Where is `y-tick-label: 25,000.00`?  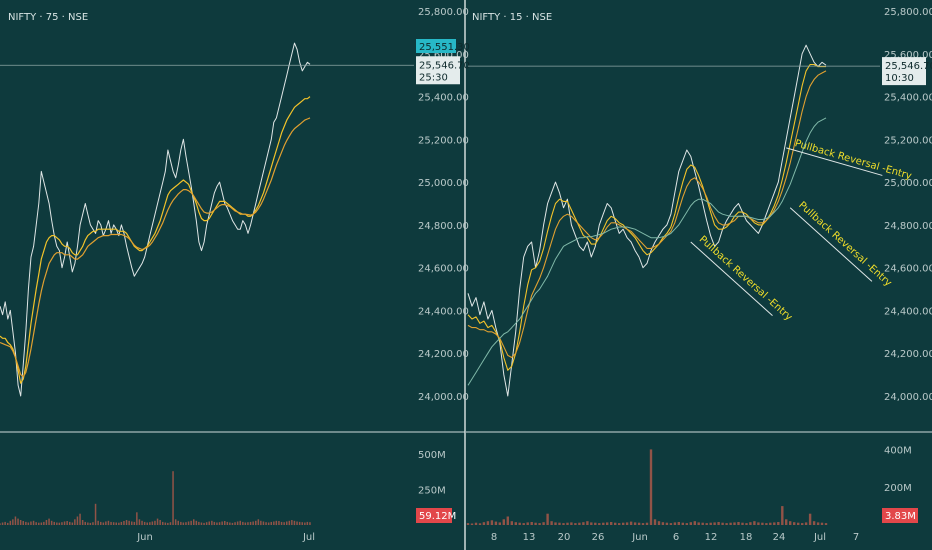 y-tick-label: 25,000.00 is located at coordinates (908, 183).